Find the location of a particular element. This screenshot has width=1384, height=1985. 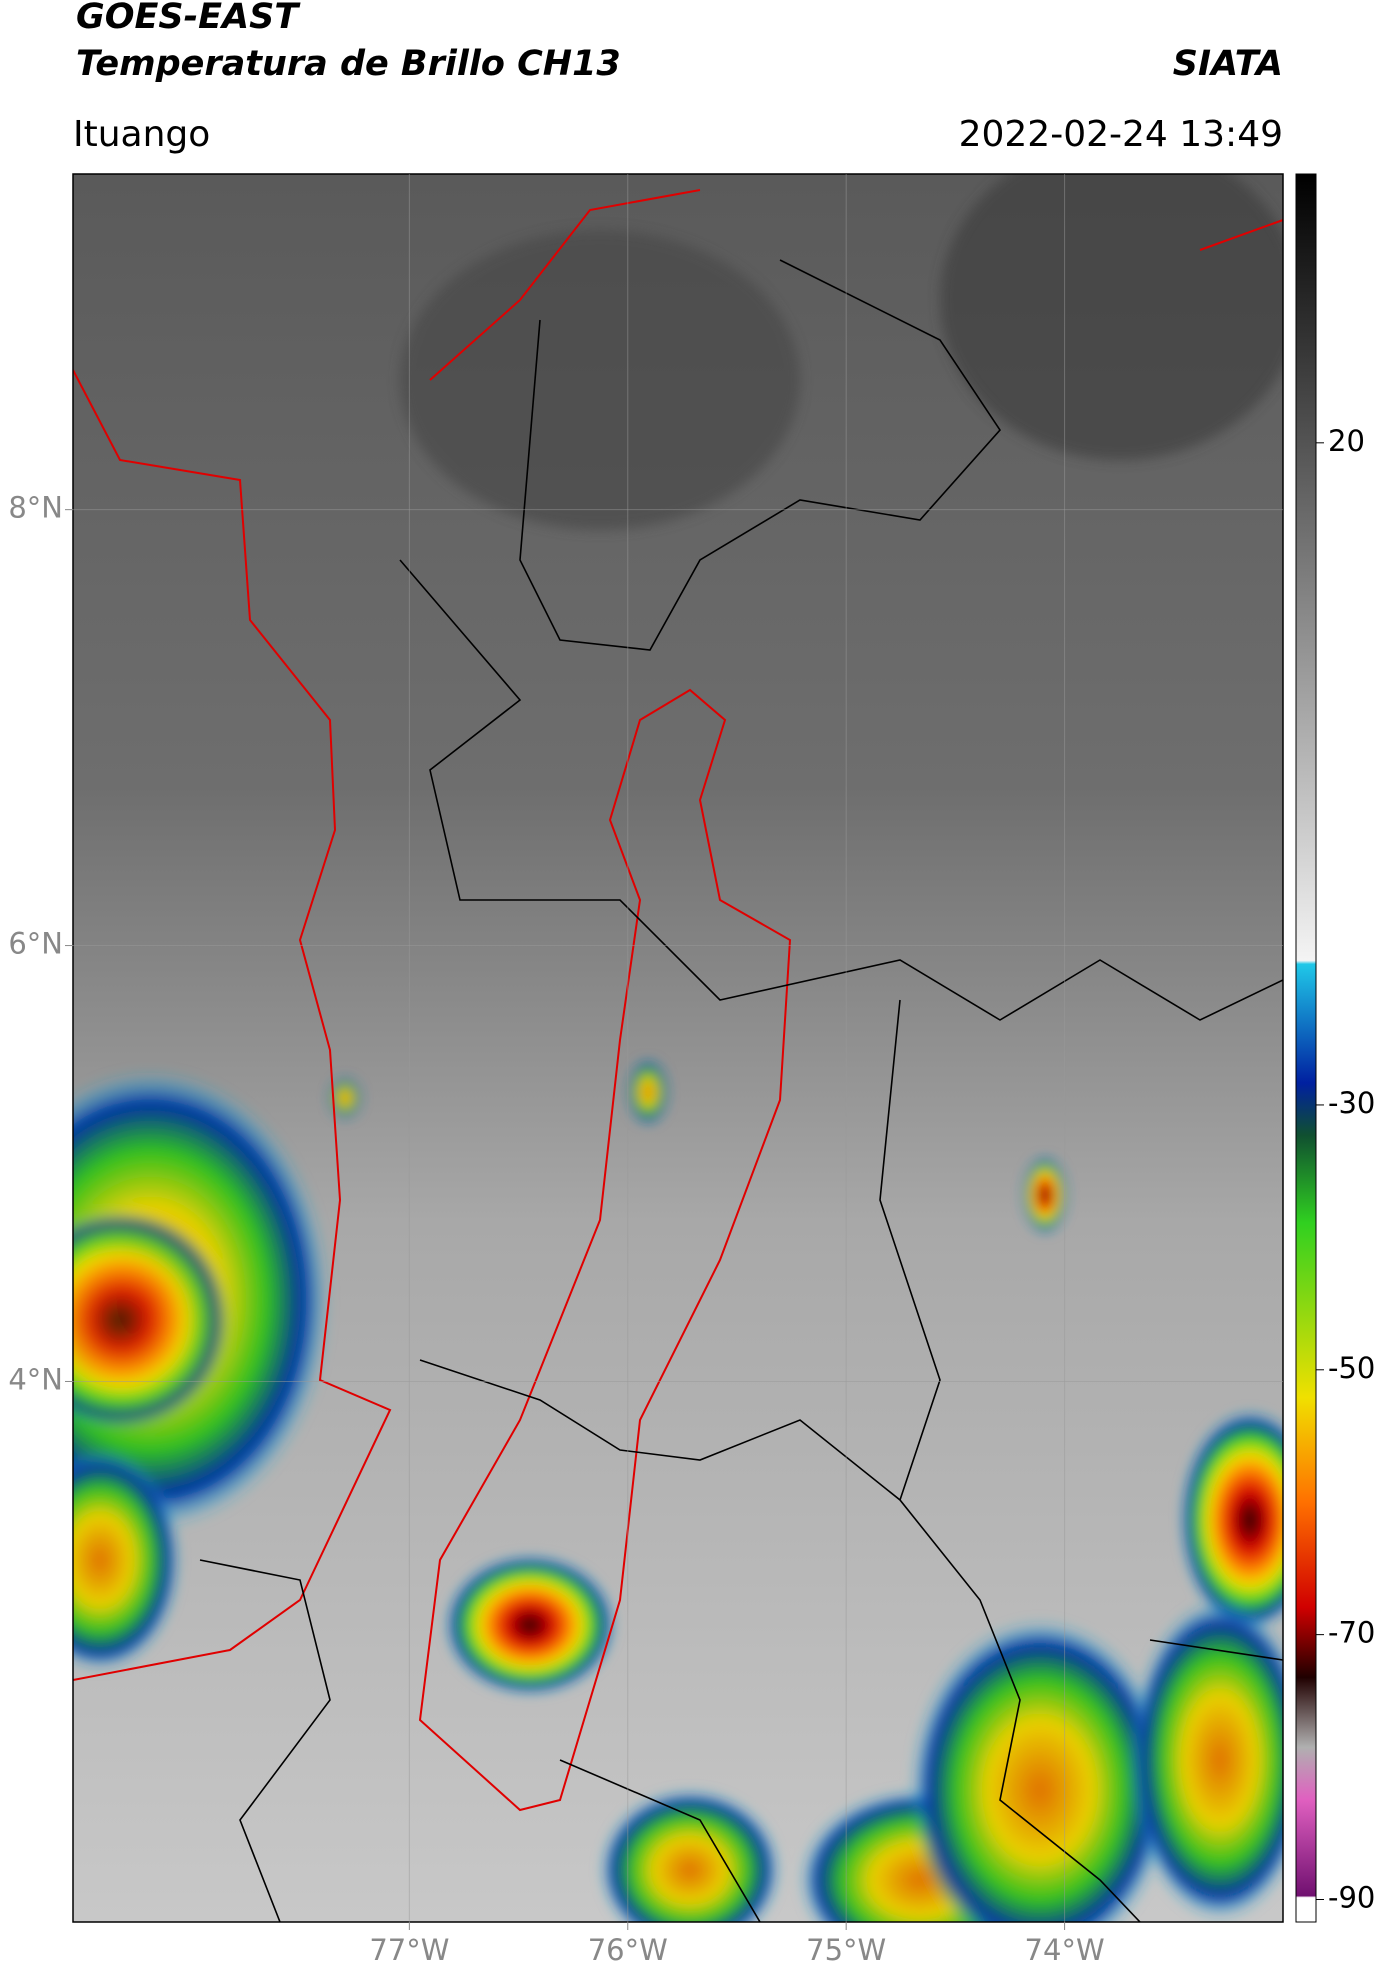

colorbar-tick-label: -70 is located at coordinates (1351, 1633).